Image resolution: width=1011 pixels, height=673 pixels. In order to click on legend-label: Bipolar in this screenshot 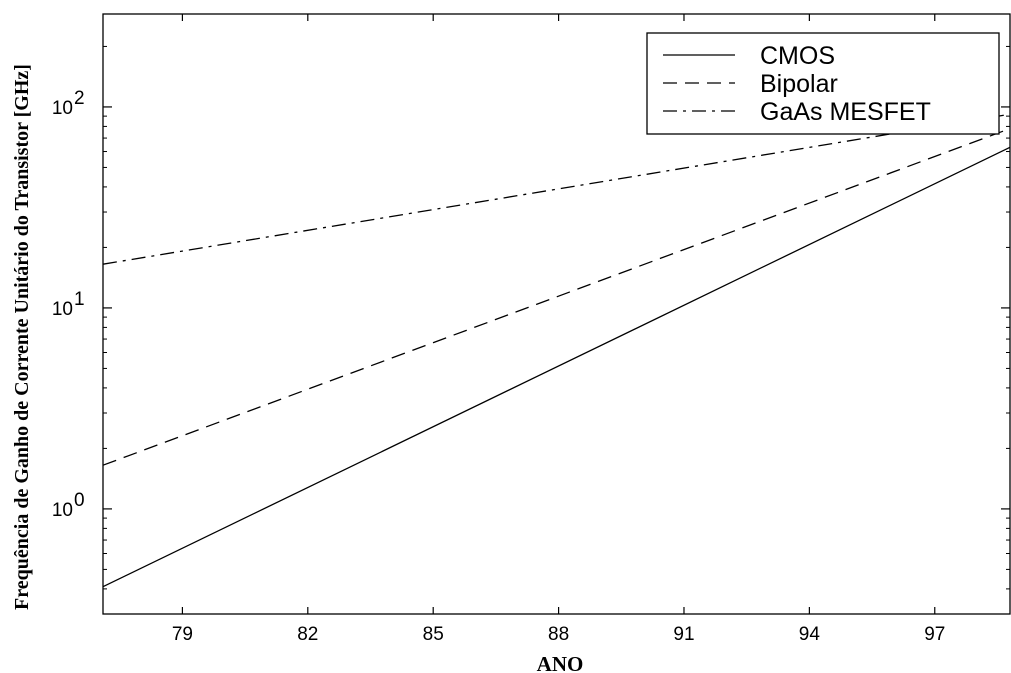, I will do `click(799, 84)`.